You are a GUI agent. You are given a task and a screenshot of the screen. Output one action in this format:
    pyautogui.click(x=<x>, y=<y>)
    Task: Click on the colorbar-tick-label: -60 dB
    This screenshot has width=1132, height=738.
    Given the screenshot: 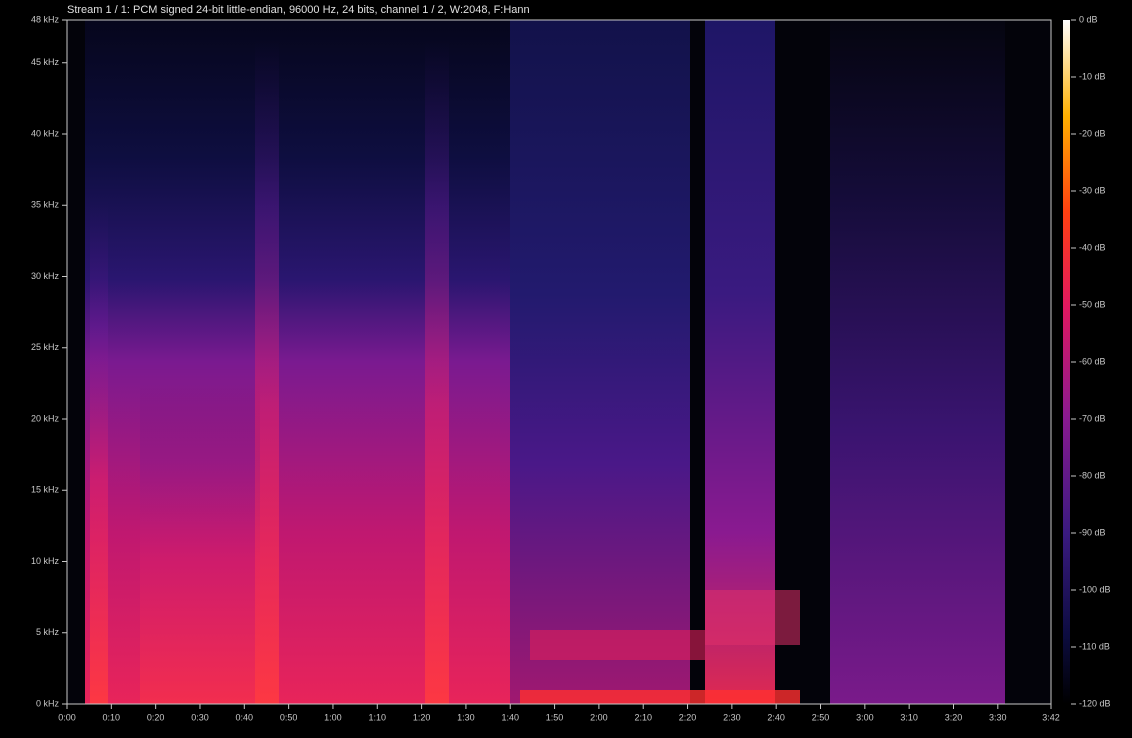 What is the action you would take?
    pyautogui.click(x=1092, y=361)
    